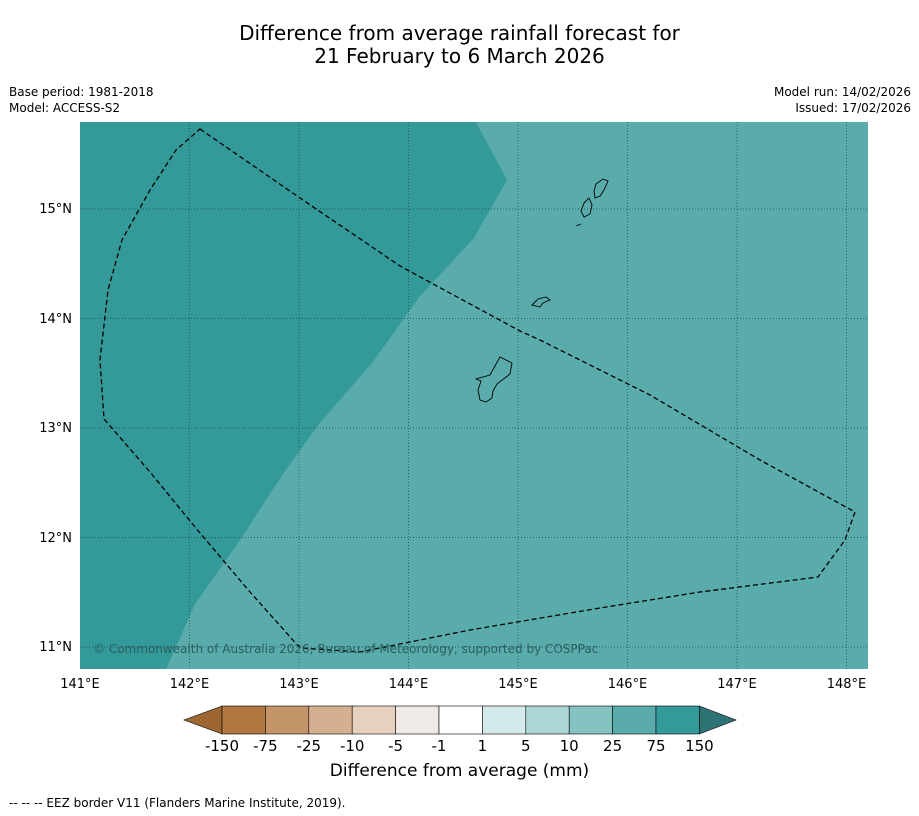 The width and height of the screenshot is (919, 816). What do you see at coordinates (203, 720) in the screenshot?
I see `colorbar-extend-low` at bounding box center [203, 720].